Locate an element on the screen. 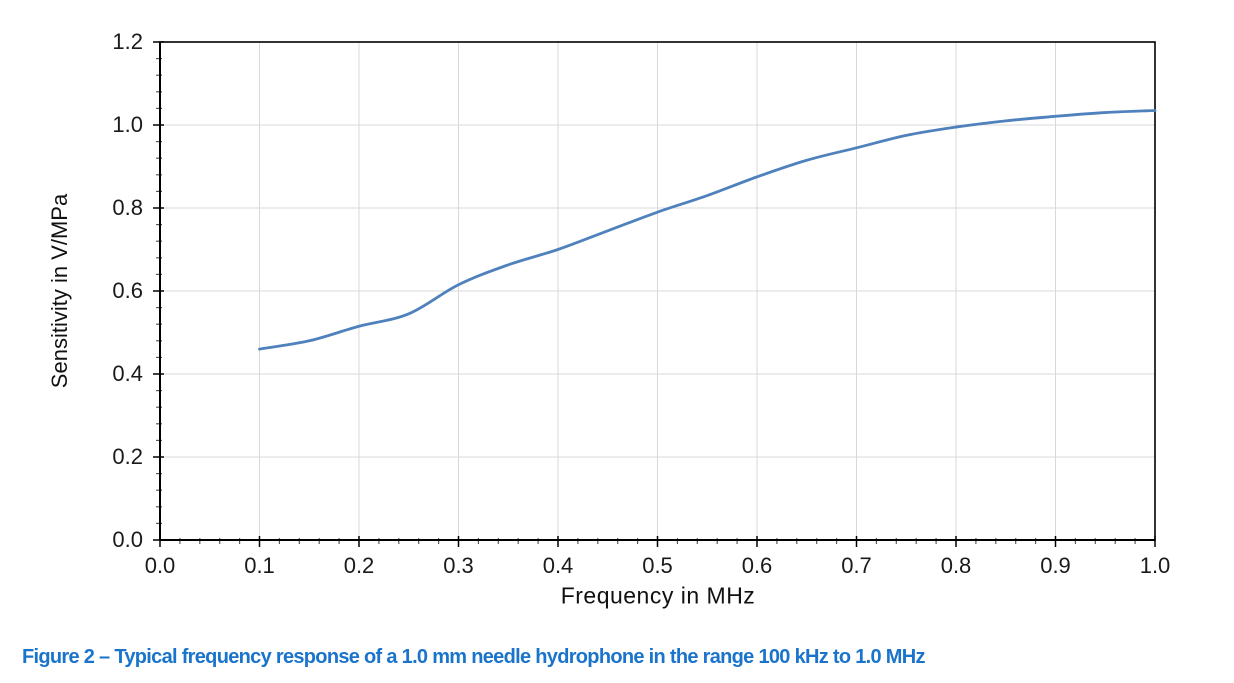 This screenshot has height=683, width=1234. y-tick-label: 0.6 is located at coordinates (127, 290).